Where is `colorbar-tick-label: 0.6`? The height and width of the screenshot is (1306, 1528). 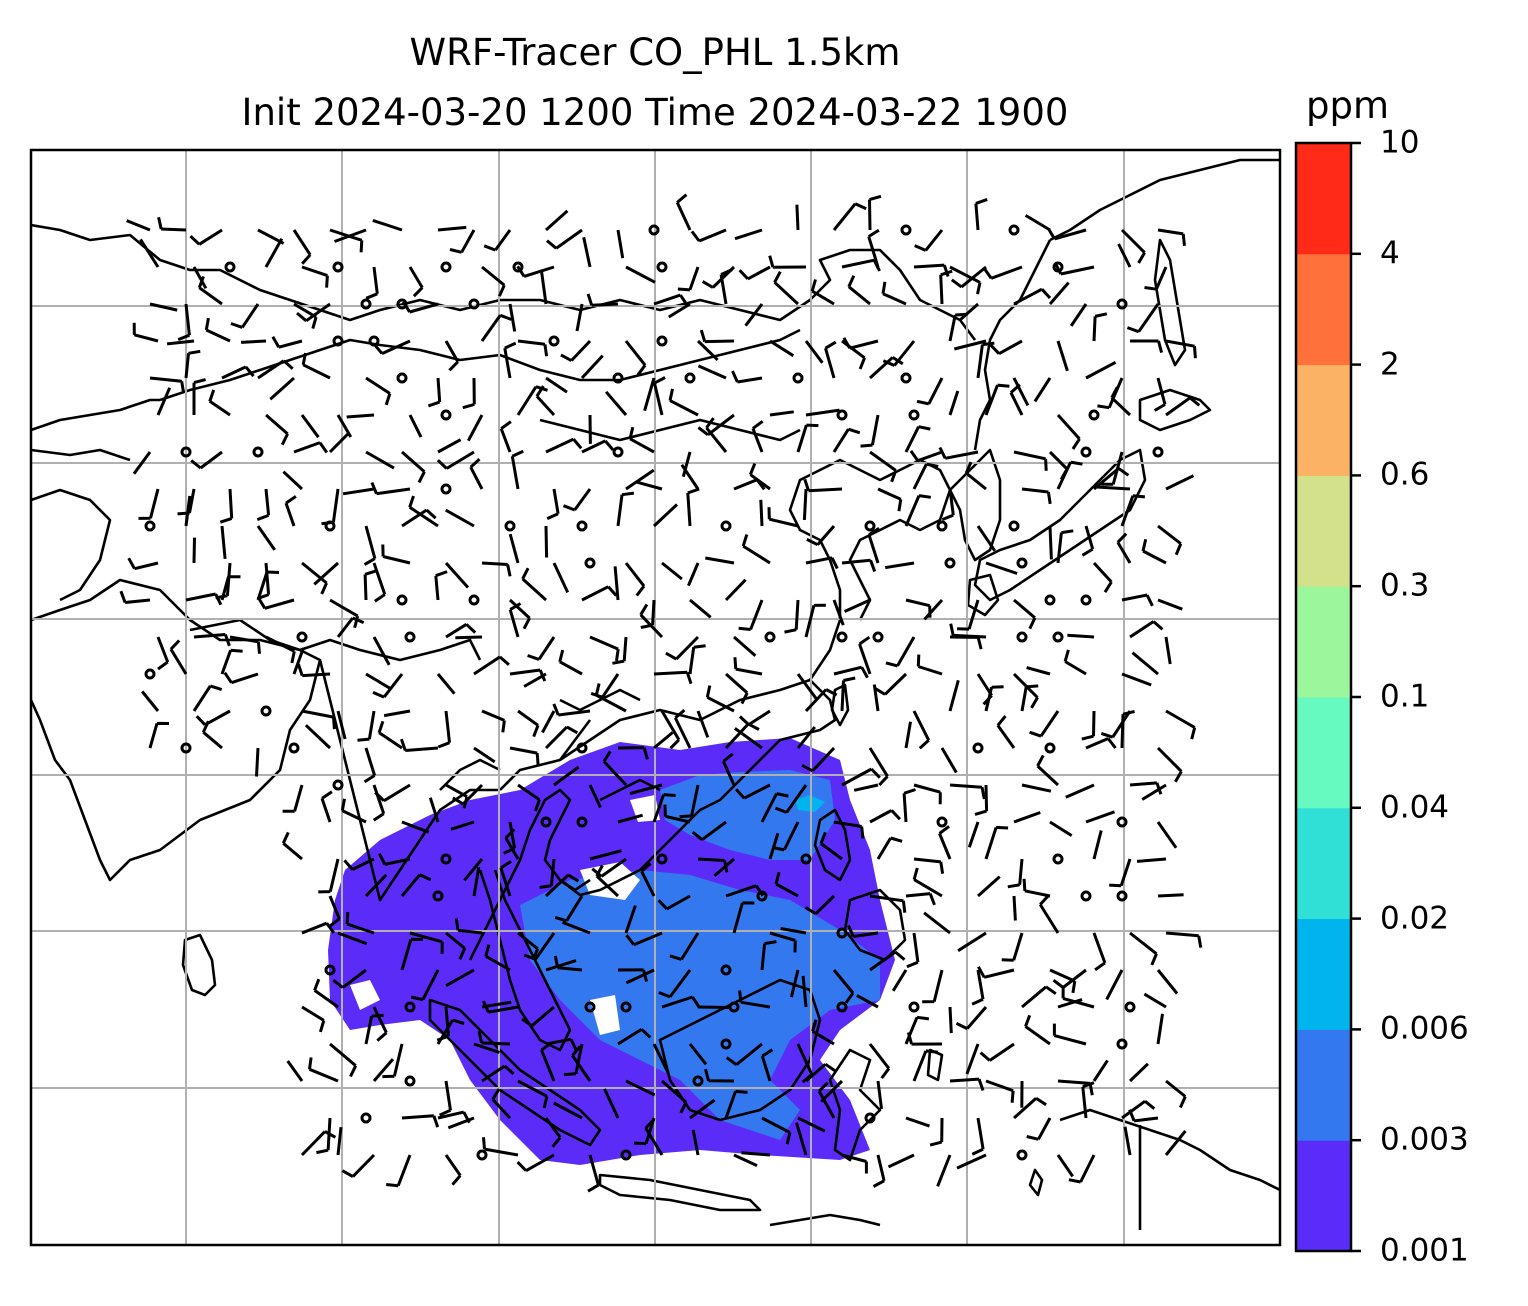
colorbar-tick-label: 0.6 is located at coordinates (1405, 474).